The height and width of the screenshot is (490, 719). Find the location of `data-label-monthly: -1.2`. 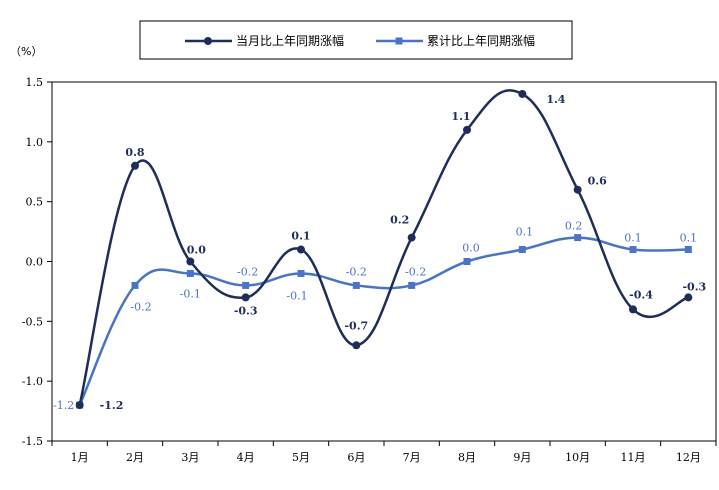

data-label-monthly: -1.2 is located at coordinates (112, 405).